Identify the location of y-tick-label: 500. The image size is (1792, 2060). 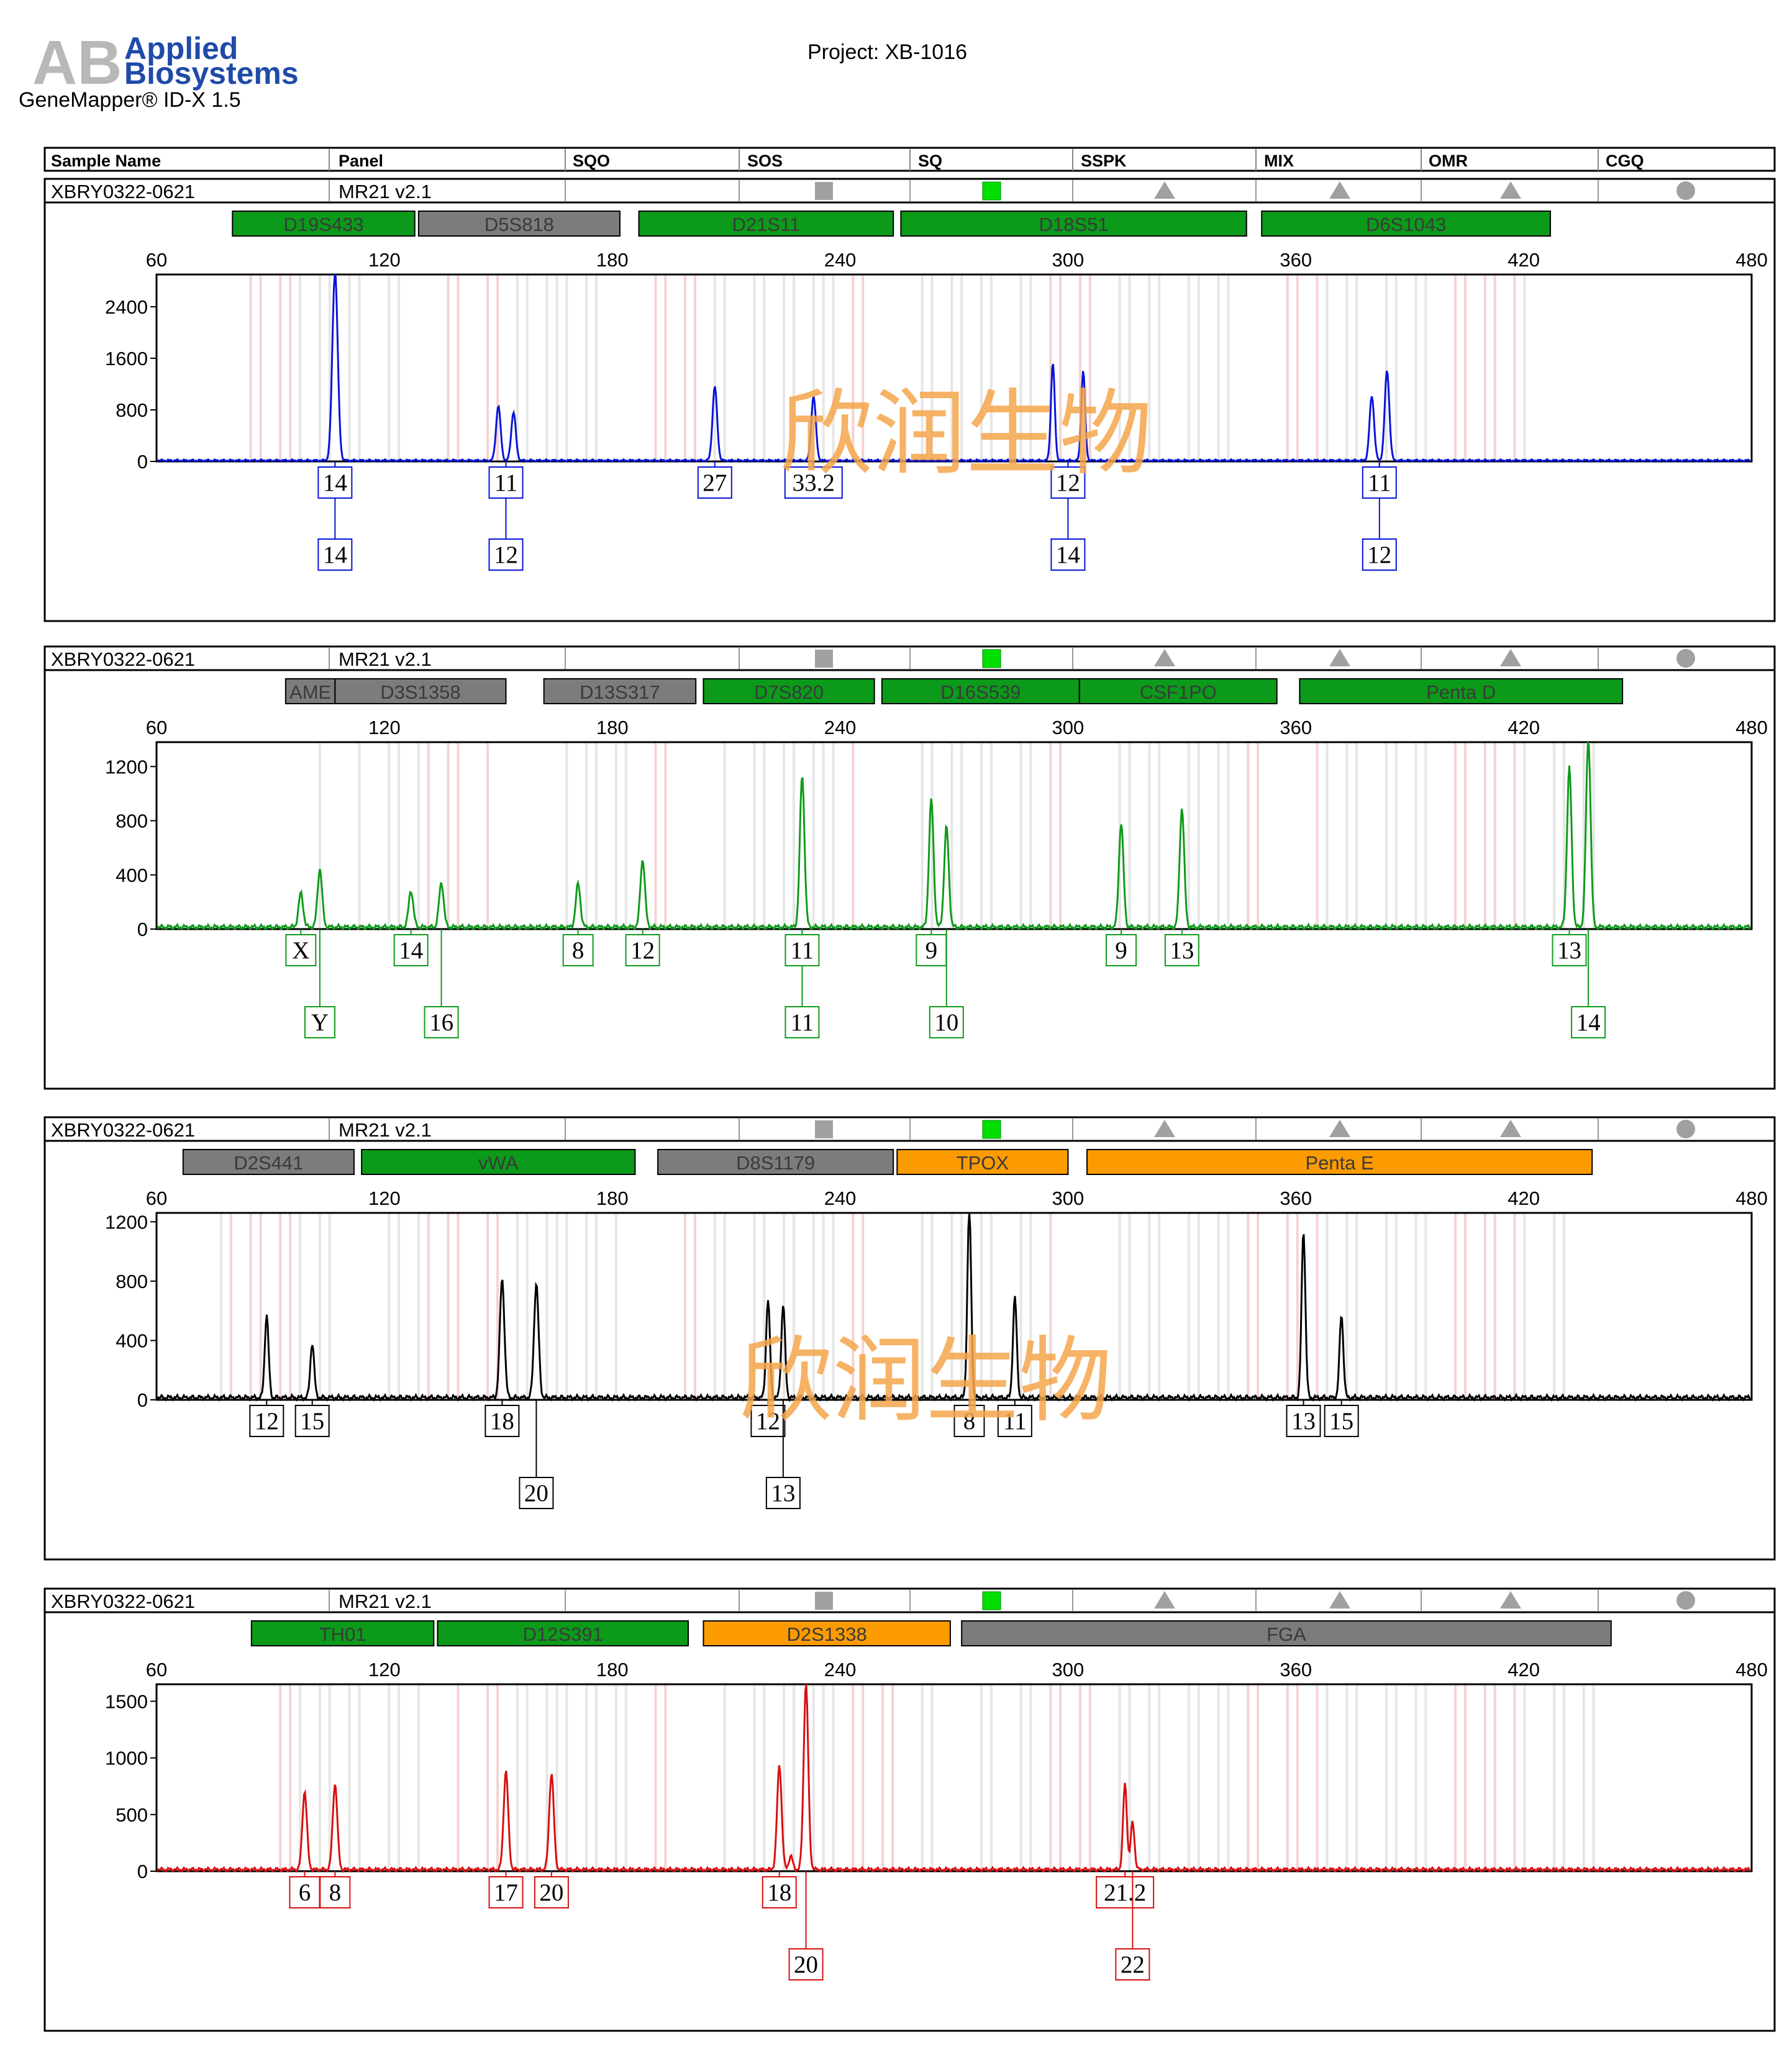
(132, 1815).